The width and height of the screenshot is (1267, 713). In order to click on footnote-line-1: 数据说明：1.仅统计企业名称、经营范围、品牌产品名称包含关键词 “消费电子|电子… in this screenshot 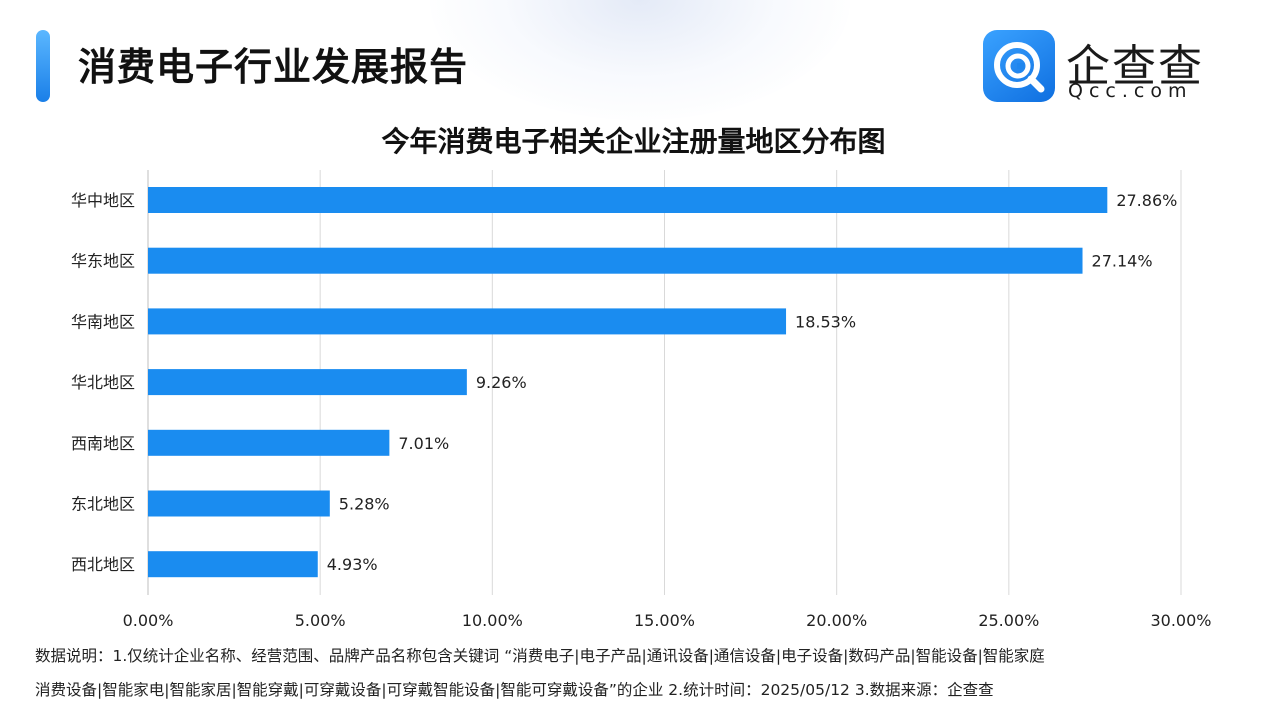, I will do `click(540, 656)`.